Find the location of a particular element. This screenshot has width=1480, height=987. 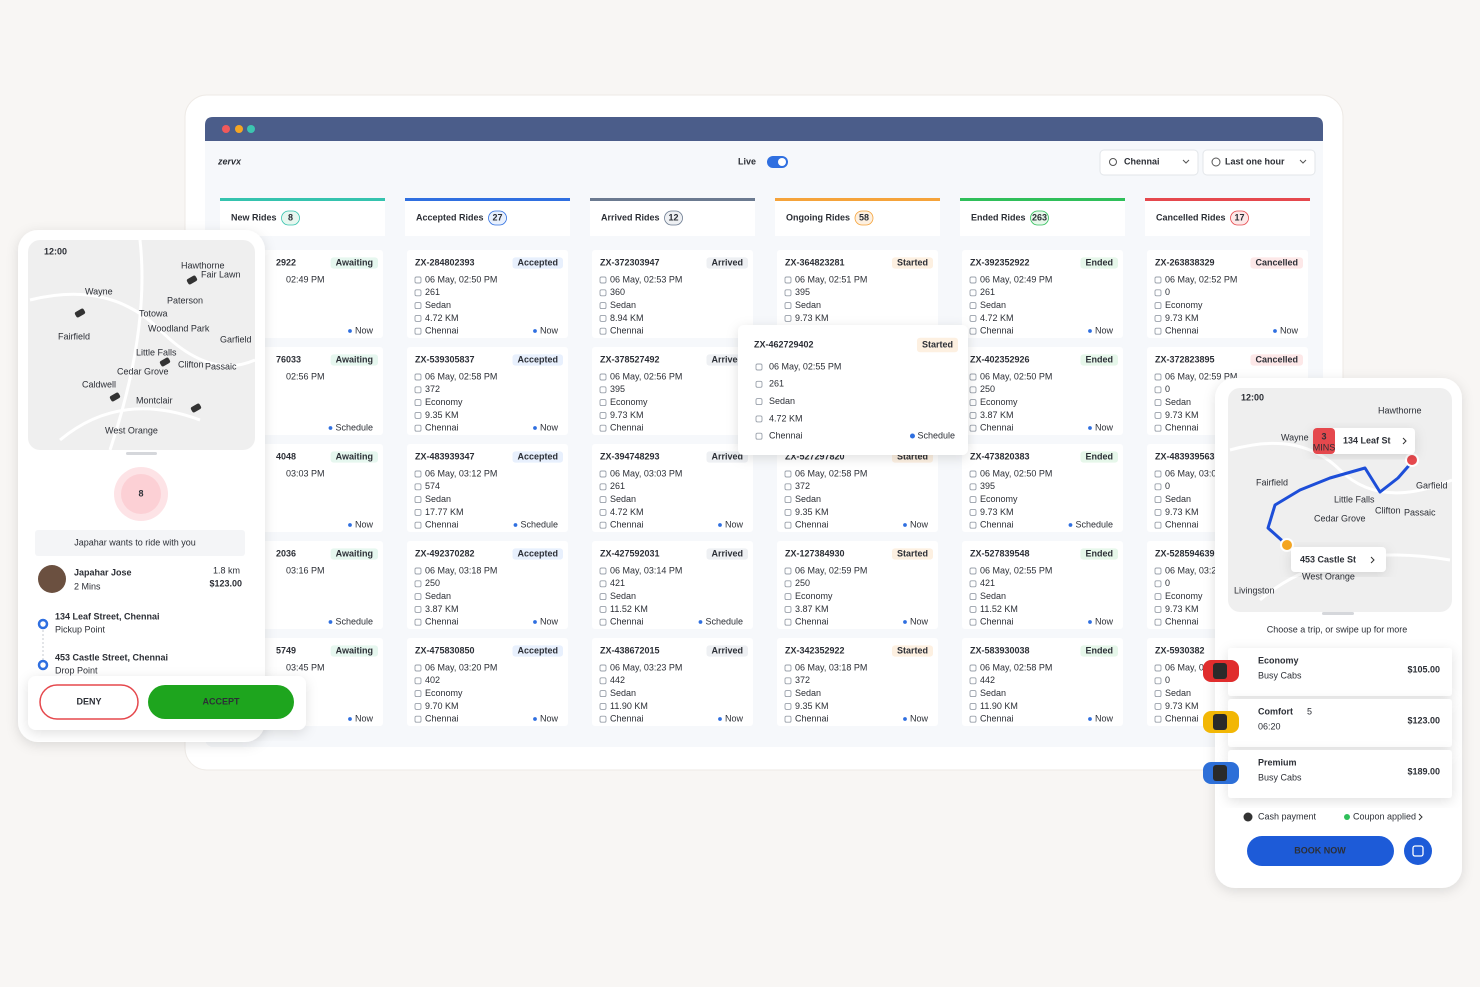

trip-option: Economy Busy Cabs $105.00 is located at coordinates (1327, 672).